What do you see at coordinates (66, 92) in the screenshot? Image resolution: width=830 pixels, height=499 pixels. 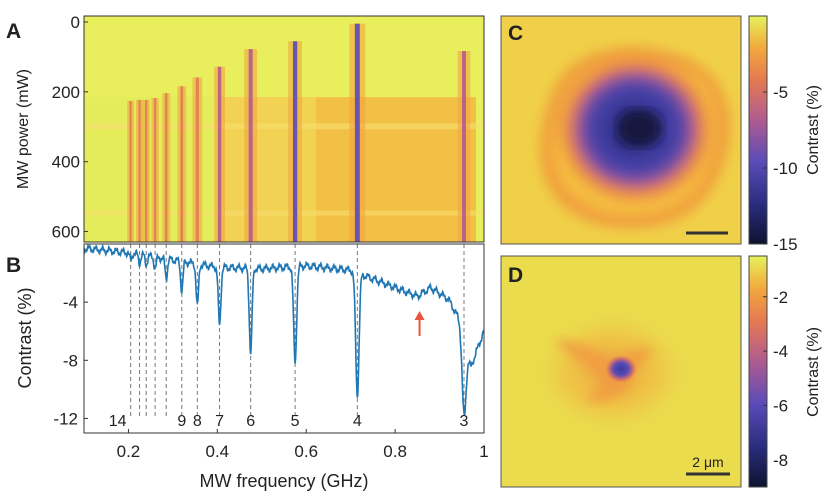 I see `panel-a-ytick-label: 200` at bounding box center [66, 92].